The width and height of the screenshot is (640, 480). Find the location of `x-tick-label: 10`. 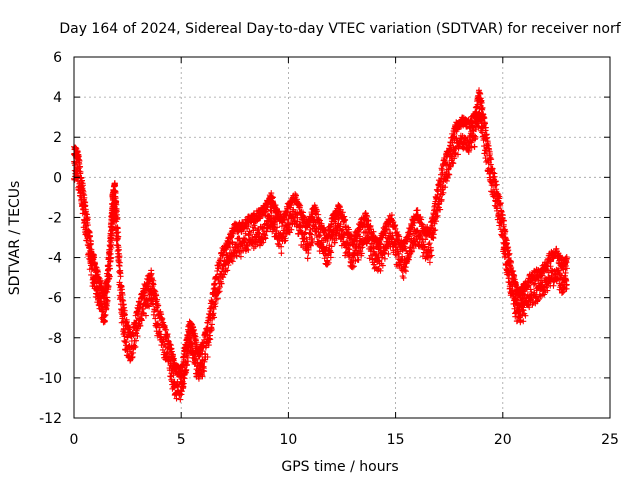

x-tick-label: 10 is located at coordinates (288, 440).